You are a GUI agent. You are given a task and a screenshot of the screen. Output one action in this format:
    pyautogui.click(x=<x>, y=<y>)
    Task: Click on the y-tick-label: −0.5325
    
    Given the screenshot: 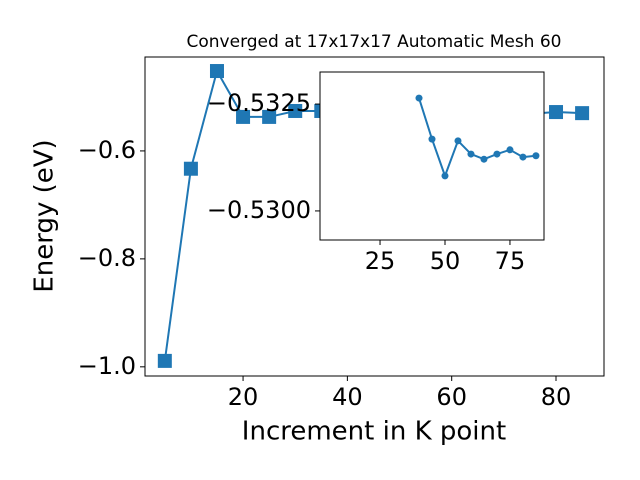 What is the action you would take?
    pyautogui.click(x=259, y=103)
    